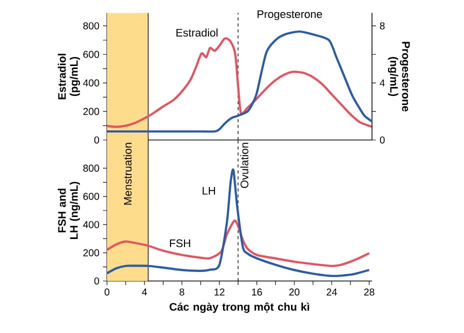 The image size is (464, 333). Describe the element at coordinates (219, 292) in the screenshot. I see `x-tick-label: 12` at that location.